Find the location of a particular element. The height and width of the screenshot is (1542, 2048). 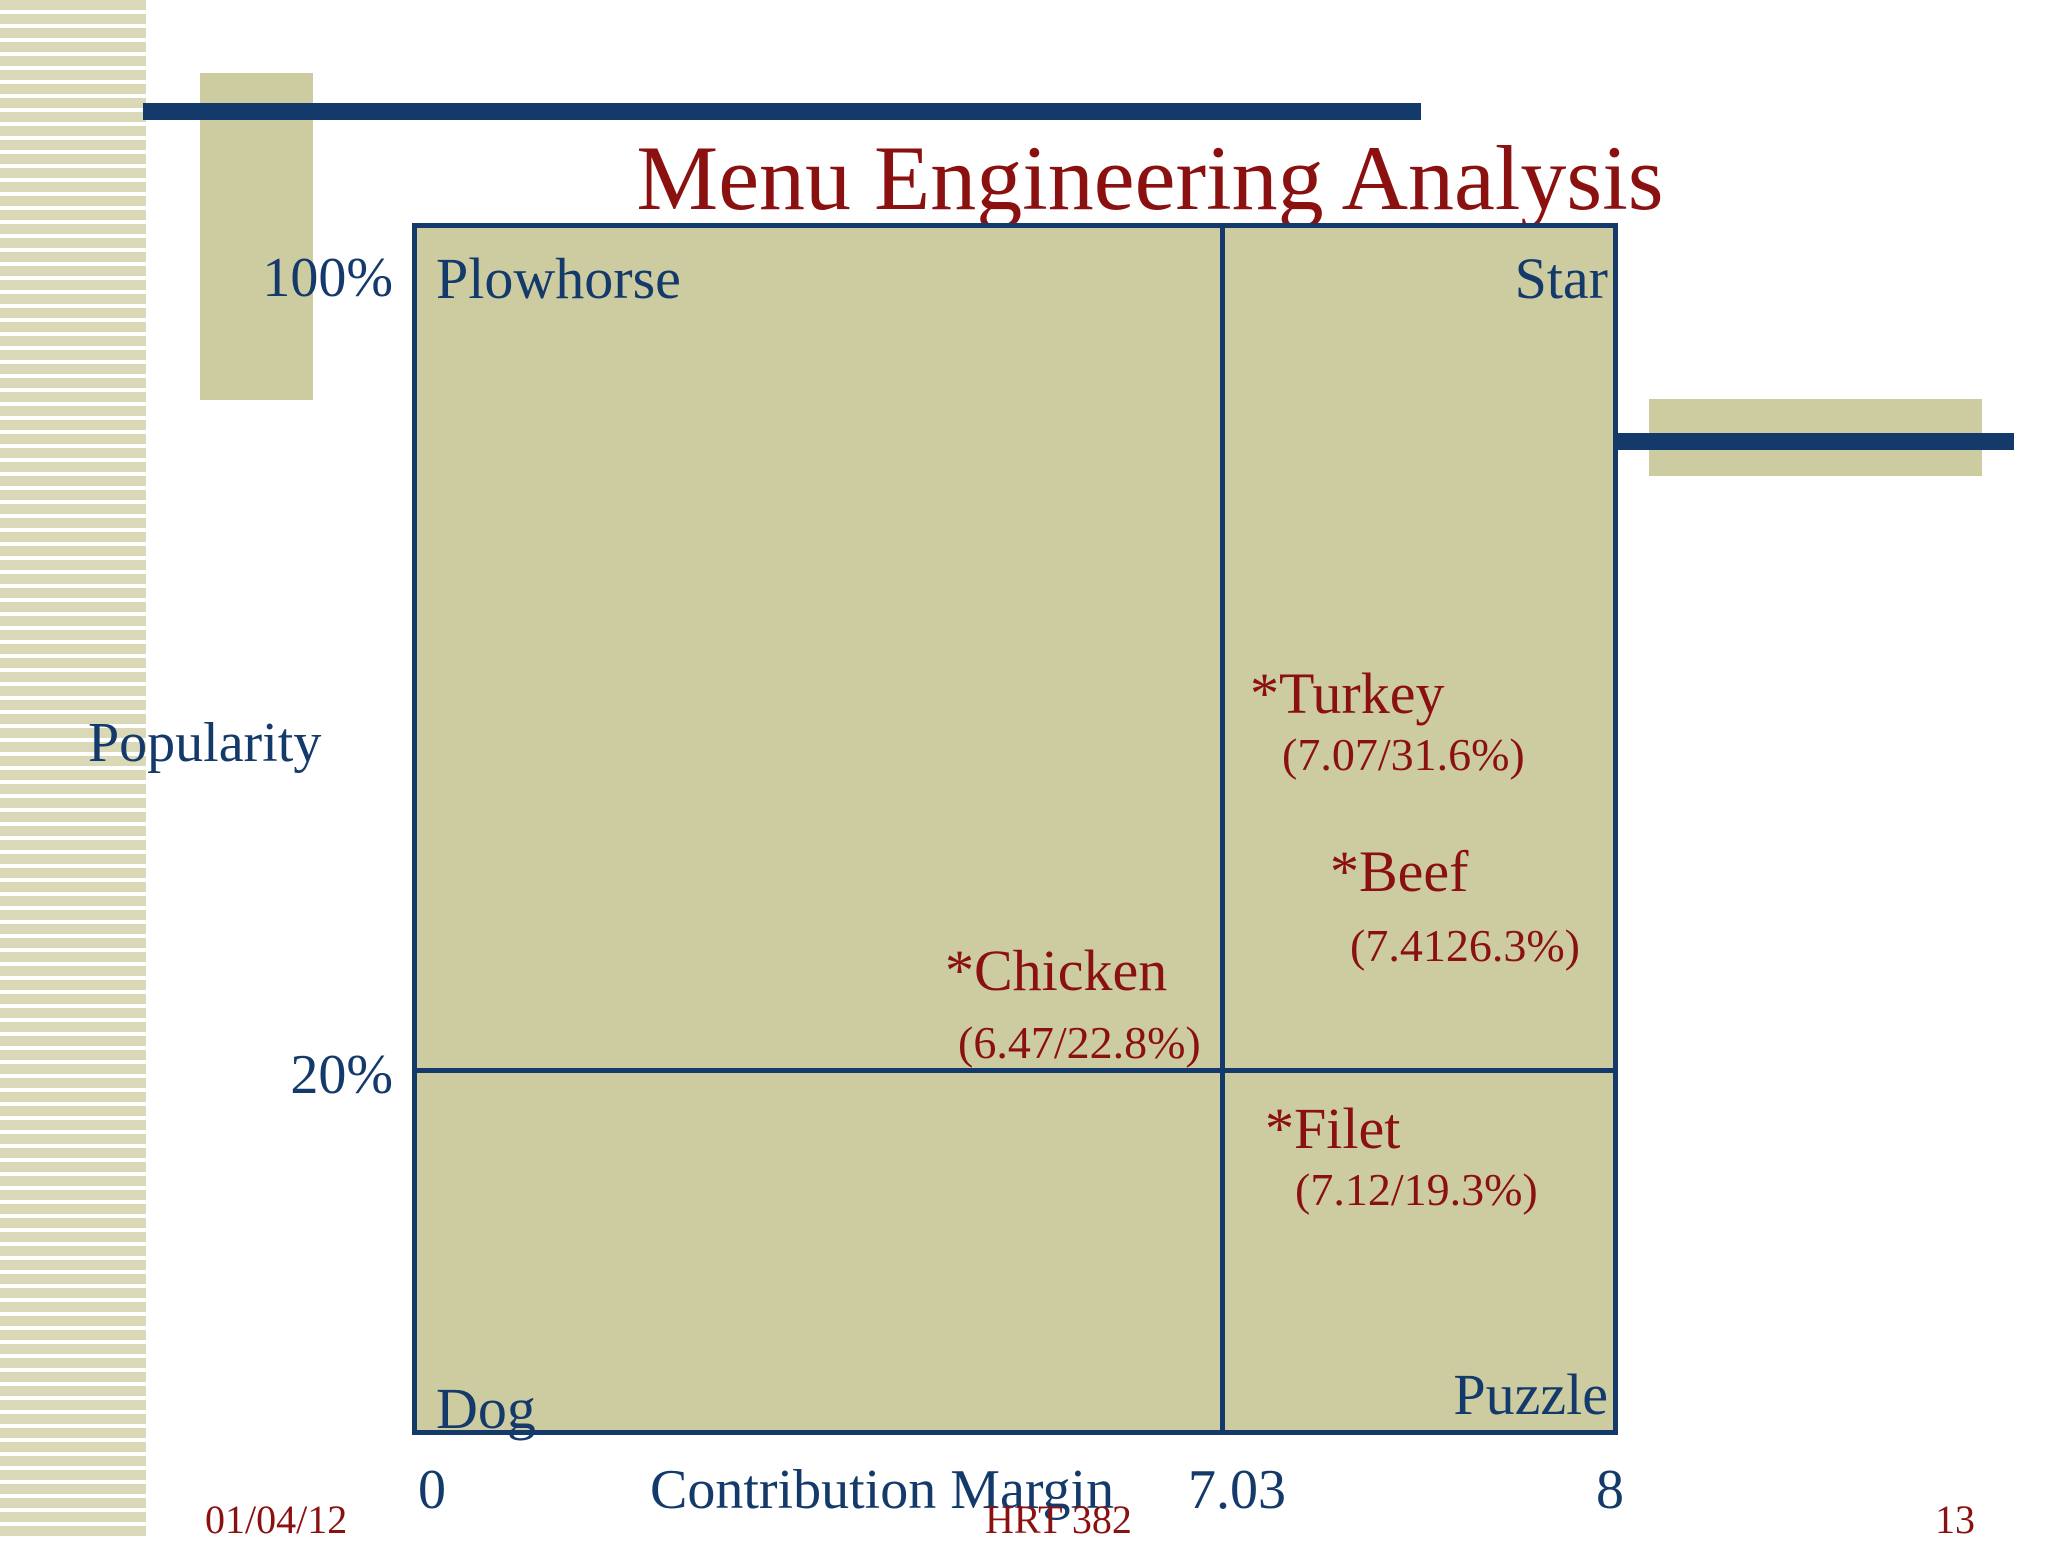

item-turkey-name: *Turkey is located at coordinates (1347, 693).